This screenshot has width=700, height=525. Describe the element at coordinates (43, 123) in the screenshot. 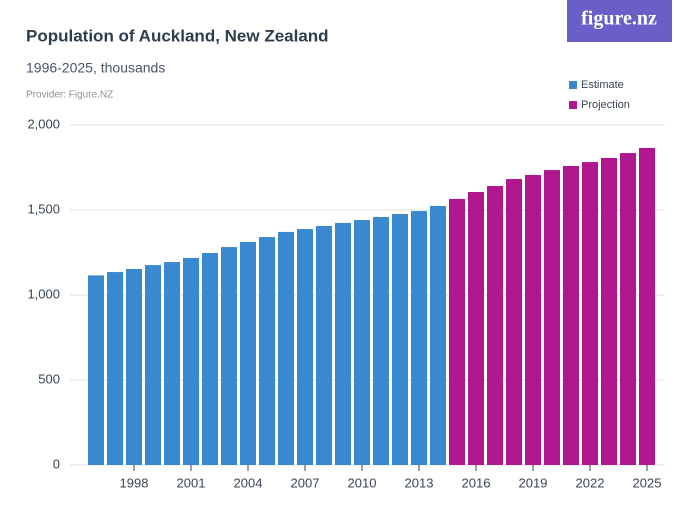

I see `y-tick-label: 2,000` at that location.